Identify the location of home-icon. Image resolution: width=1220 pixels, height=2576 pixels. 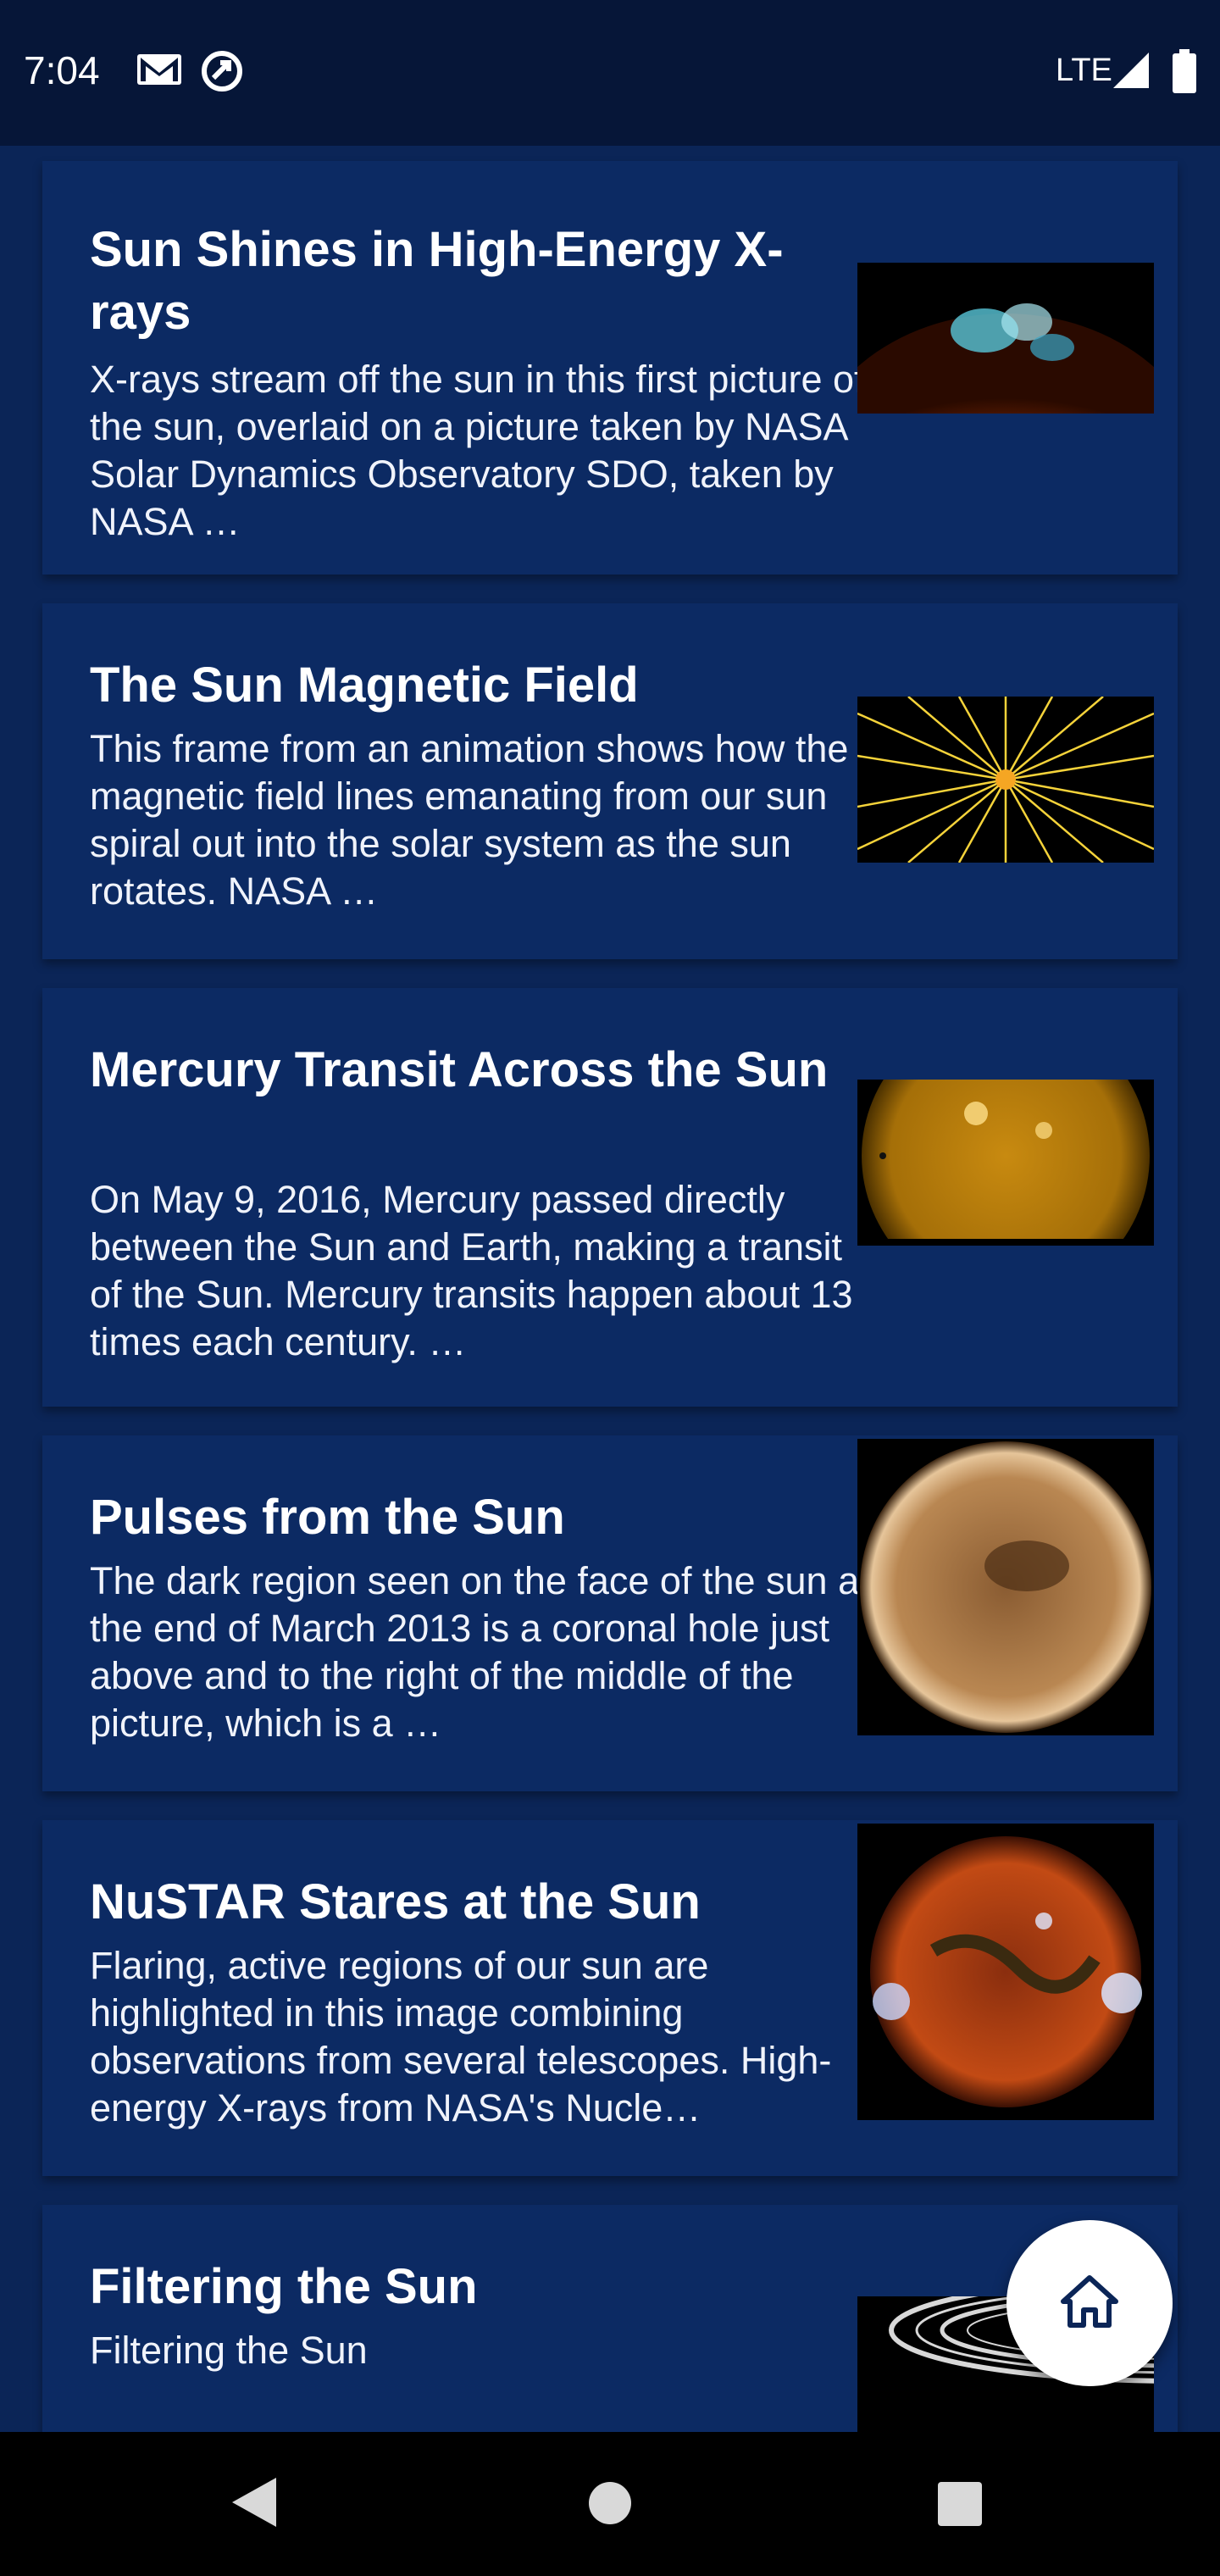
(1089, 2303).